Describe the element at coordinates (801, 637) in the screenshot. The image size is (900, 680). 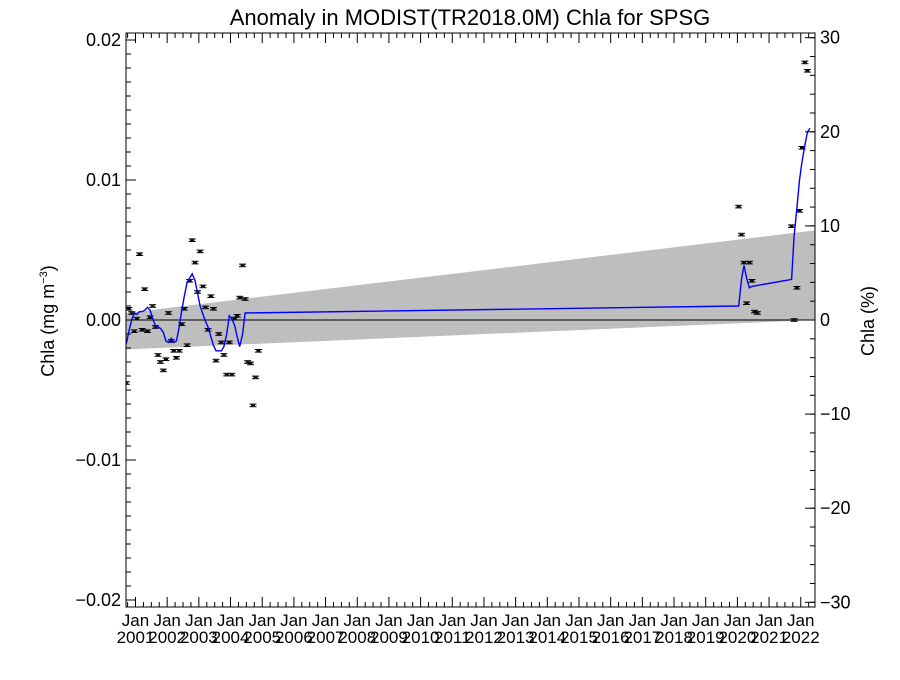
I see `x-tick-label-year: 2022` at that location.